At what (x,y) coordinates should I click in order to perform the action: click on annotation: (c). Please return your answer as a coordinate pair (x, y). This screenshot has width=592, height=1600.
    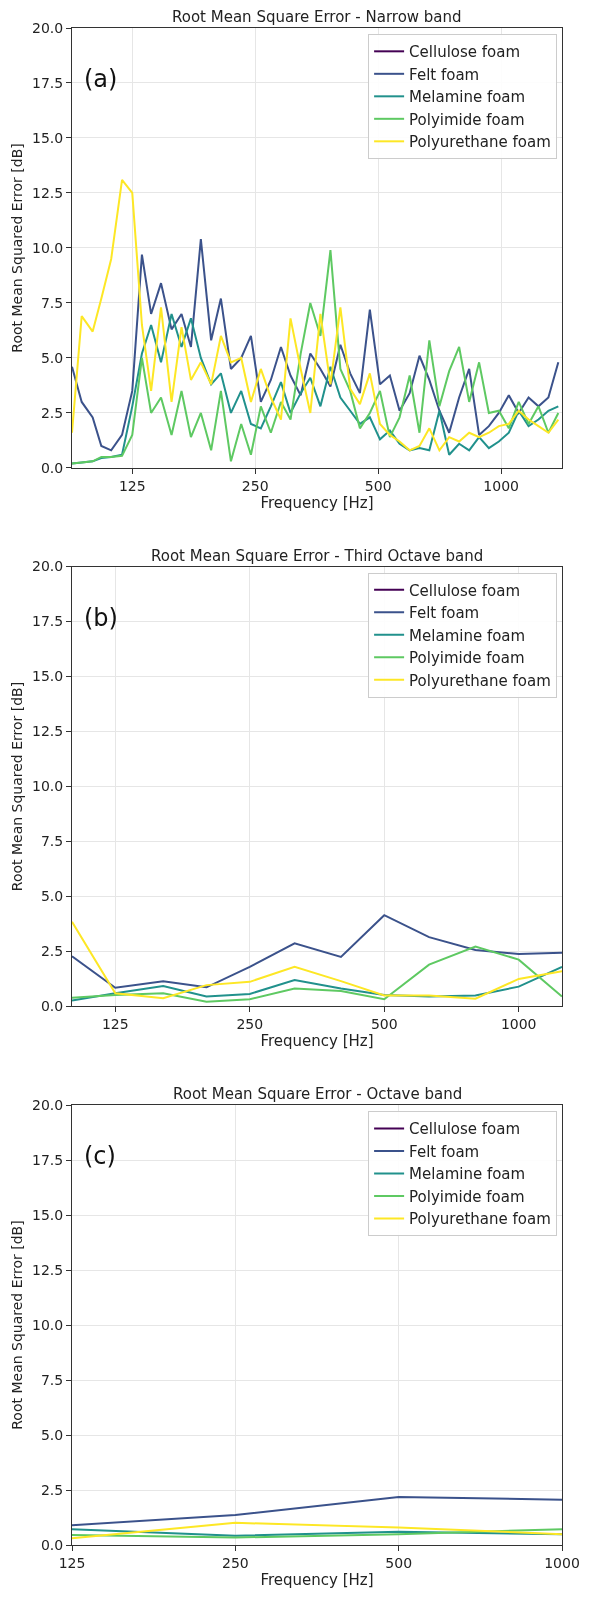
    Looking at the image, I should click on (100, 1156).